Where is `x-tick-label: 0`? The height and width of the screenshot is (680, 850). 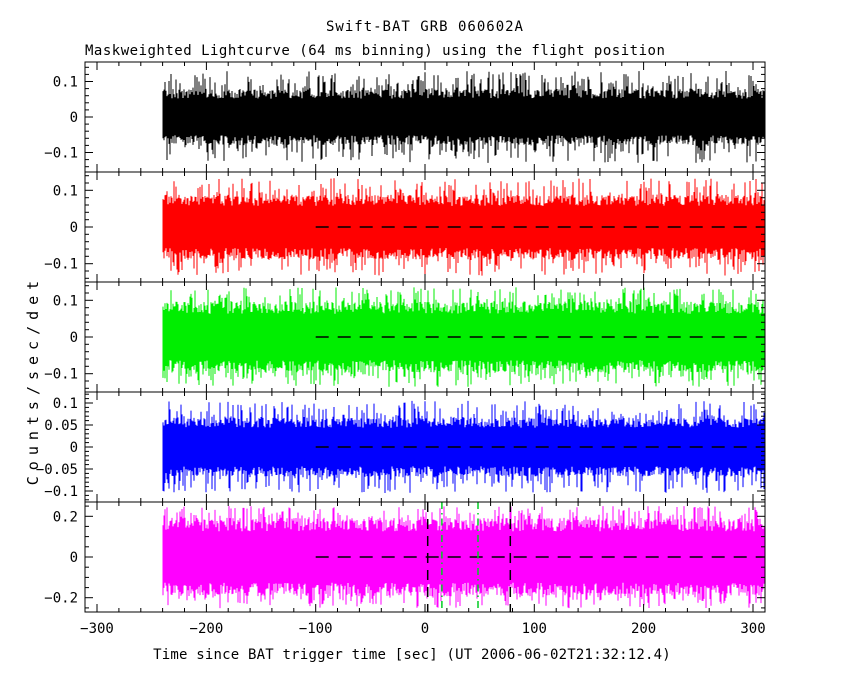
x-tick-label: 0 is located at coordinates (425, 629).